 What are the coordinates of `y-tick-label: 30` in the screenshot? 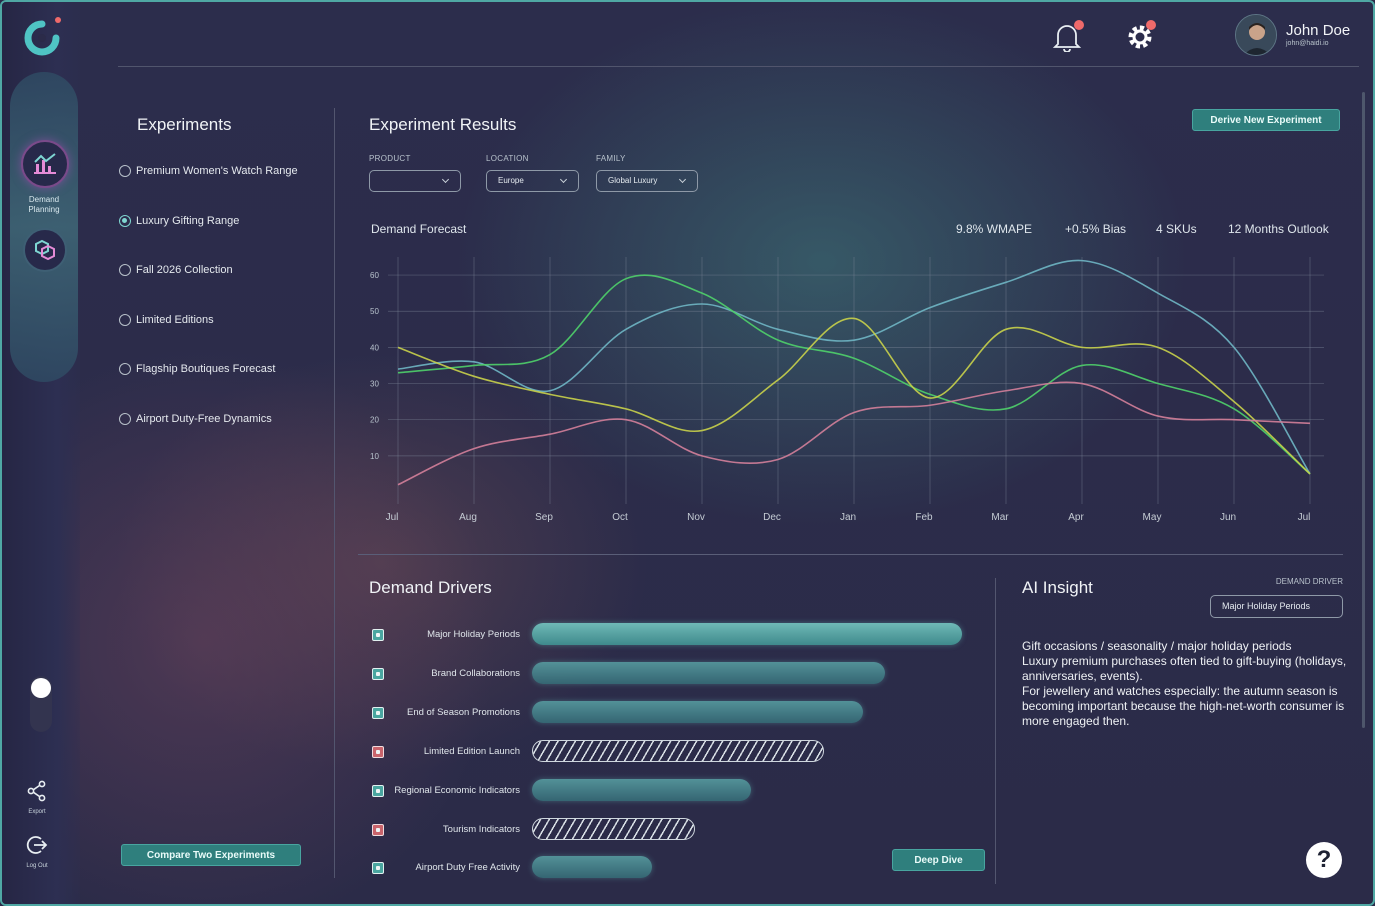 It's located at (374, 384).